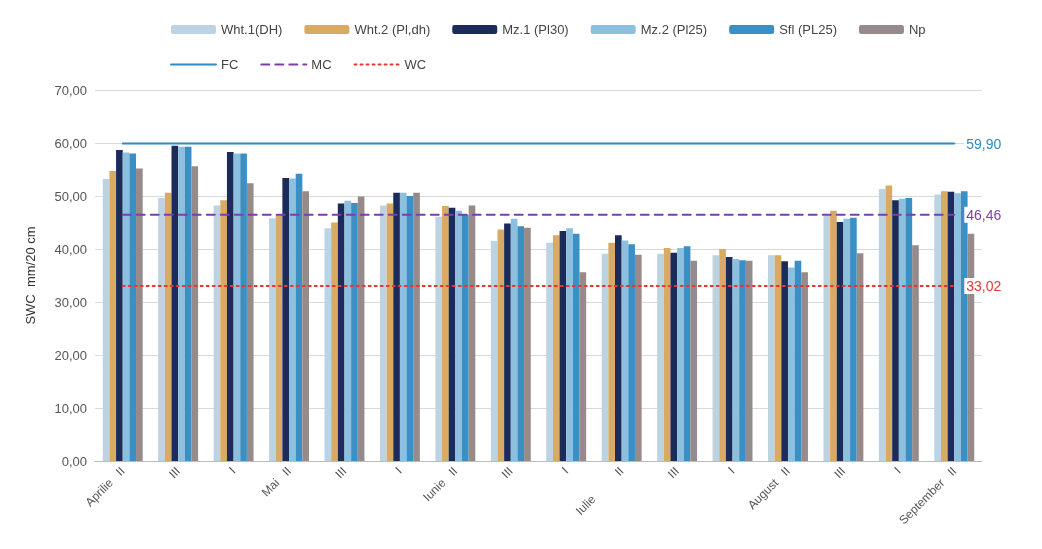 This screenshot has width=1042, height=549. Describe the element at coordinates (70, 302) in the screenshot. I see `y-tick-label: 30,00` at that location.